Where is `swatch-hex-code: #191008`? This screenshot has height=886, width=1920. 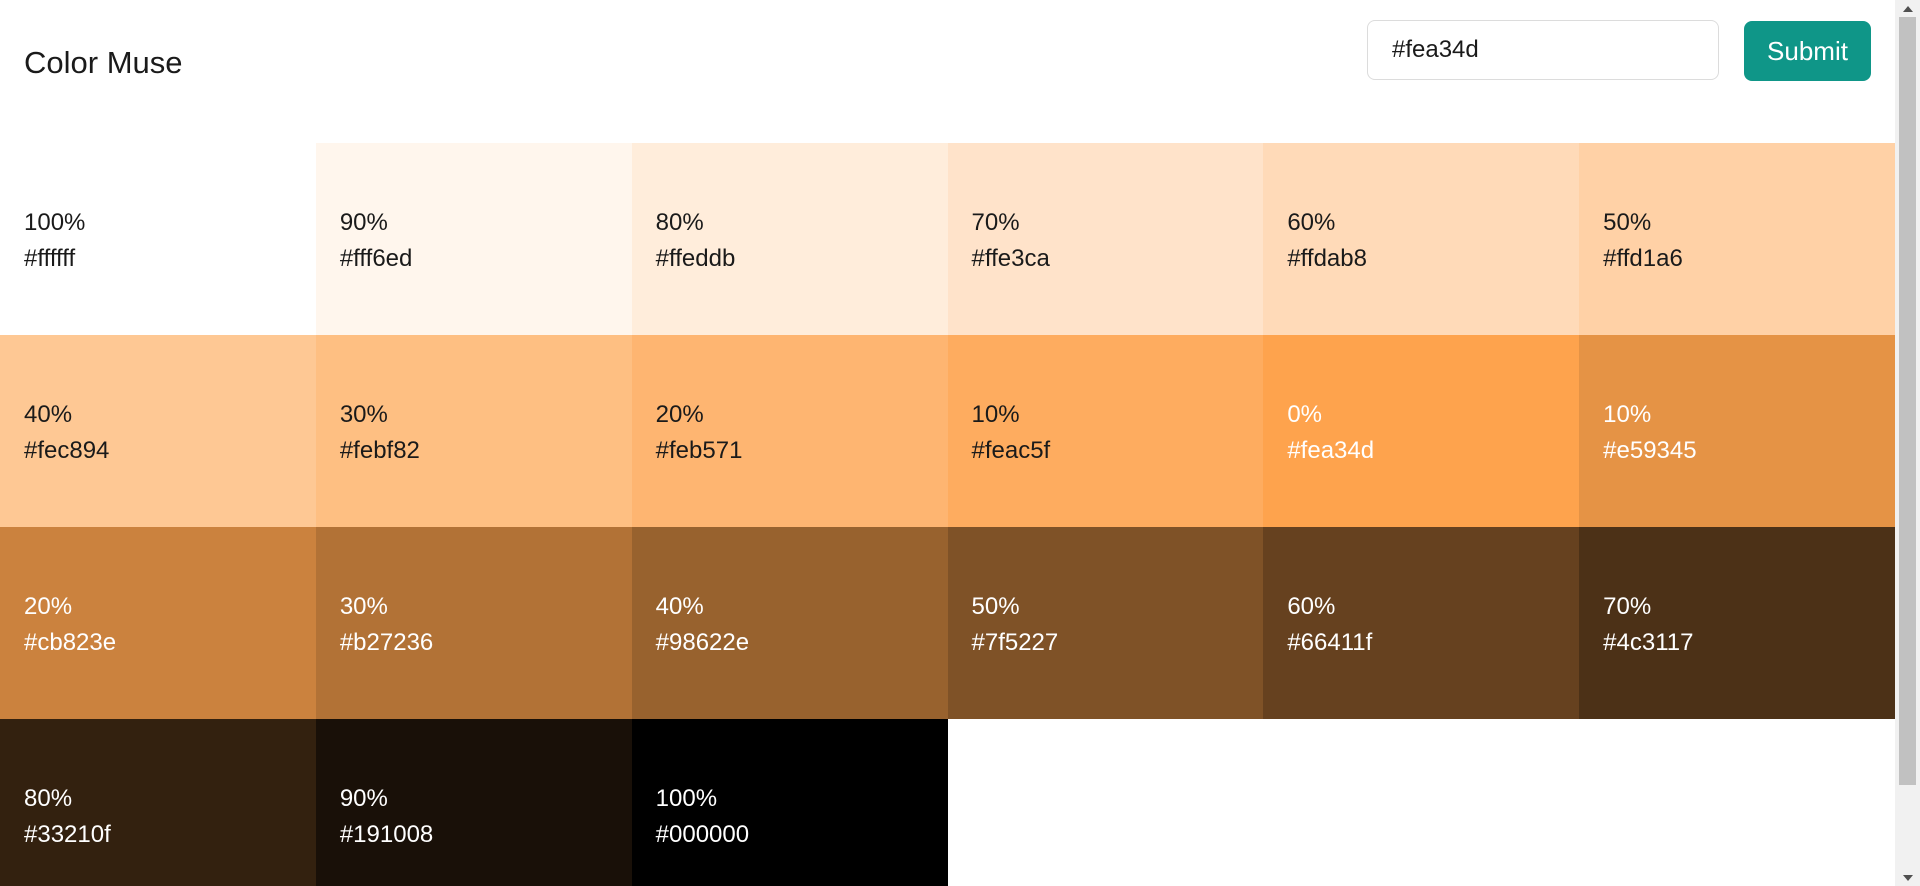 swatch-hex-code: #191008 is located at coordinates (386, 834).